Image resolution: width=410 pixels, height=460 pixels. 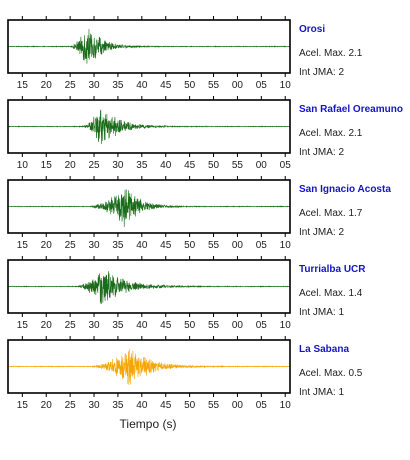 What do you see at coordinates (331, 213) in the screenshot?
I see `pga-label: Acel. Max. 1.7` at bounding box center [331, 213].